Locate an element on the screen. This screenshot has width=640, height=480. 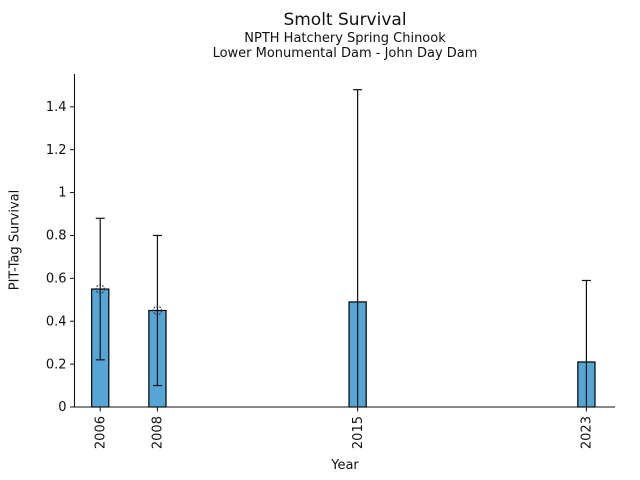
y-tick-label: 0.6 is located at coordinates (56, 279).